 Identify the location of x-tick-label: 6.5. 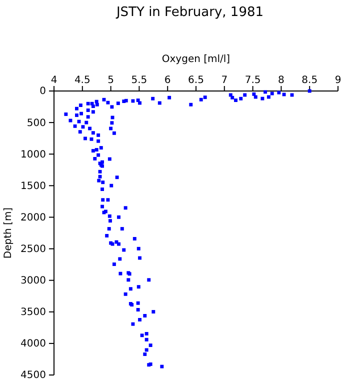
(196, 80).